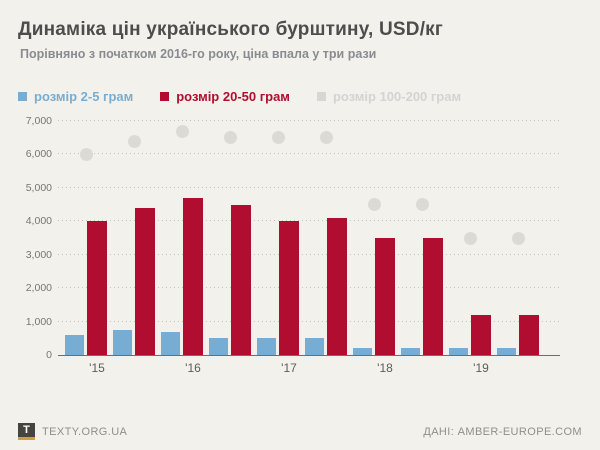 This screenshot has width=600, height=450. I want to click on y-axis-tick-label: 5,000, so click(38, 187).